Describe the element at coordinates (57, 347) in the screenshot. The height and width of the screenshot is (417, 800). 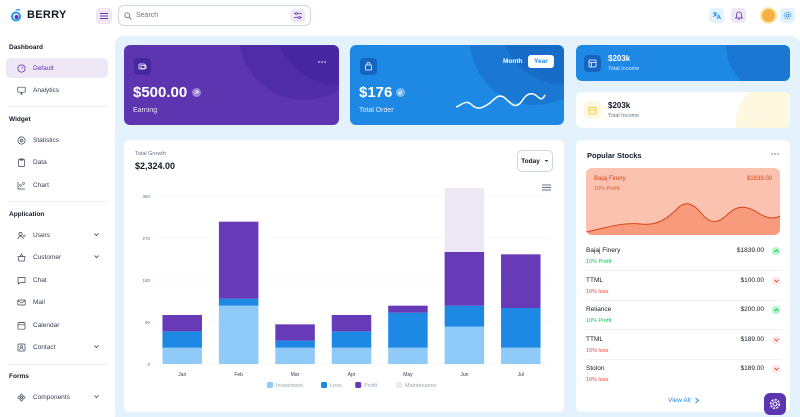
I see `sidebar-item-contact: Contact` at that location.